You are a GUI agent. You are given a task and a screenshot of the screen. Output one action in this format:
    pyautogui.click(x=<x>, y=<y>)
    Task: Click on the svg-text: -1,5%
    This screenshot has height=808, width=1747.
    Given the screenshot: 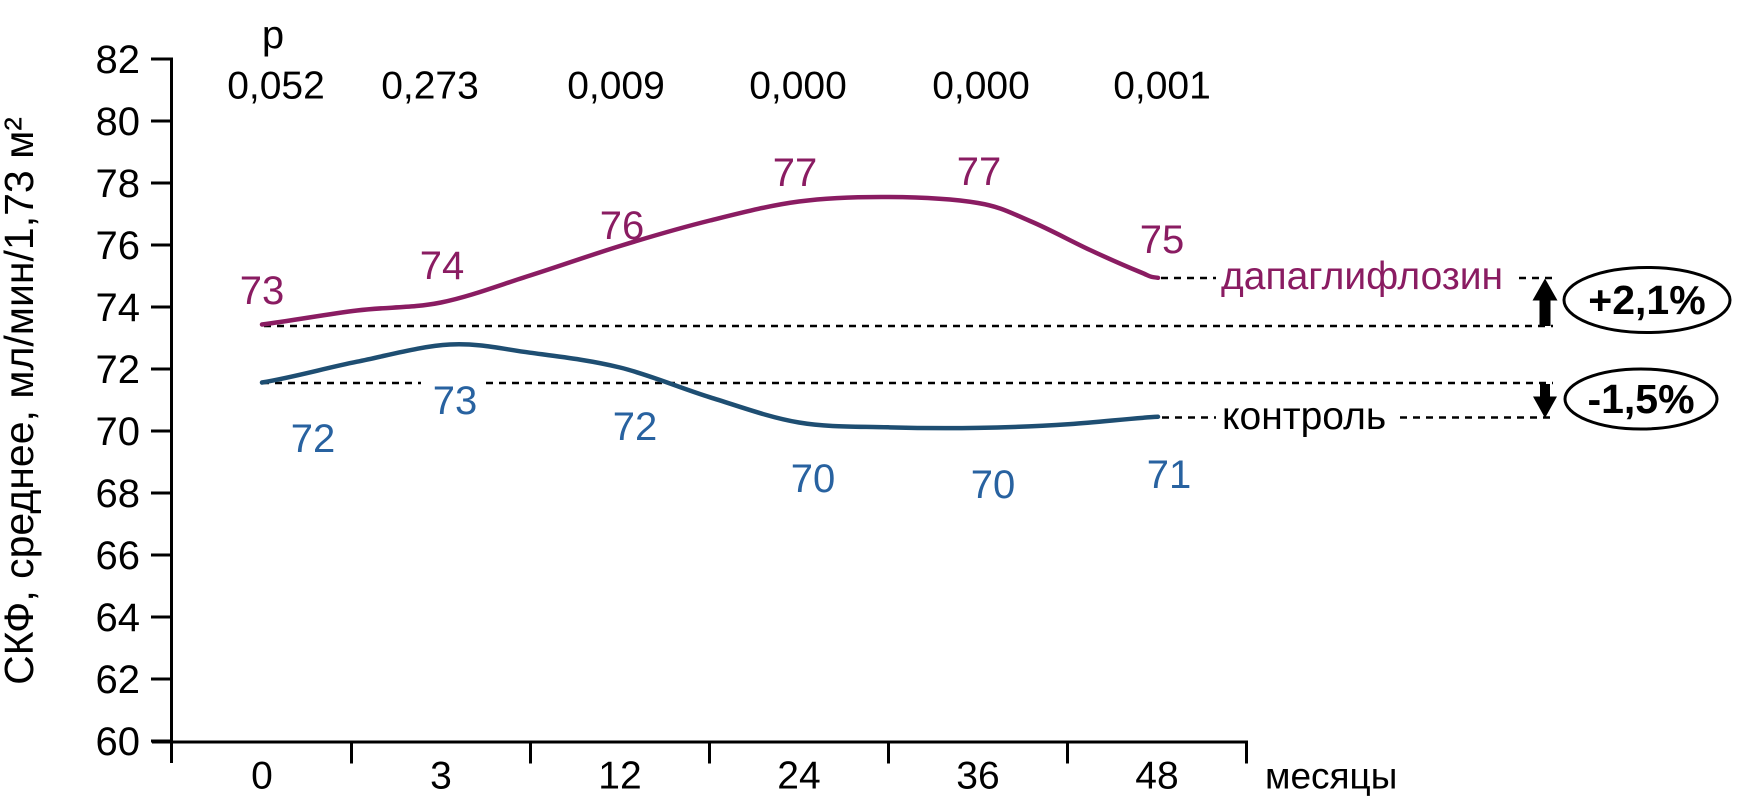 What is the action you would take?
    pyautogui.click(x=1640, y=399)
    